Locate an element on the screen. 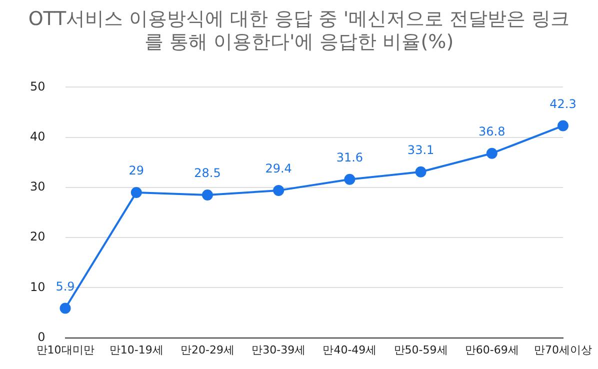 This screenshot has width=598, height=369. data-label: 36.8 is located at coordinates (492, 131).